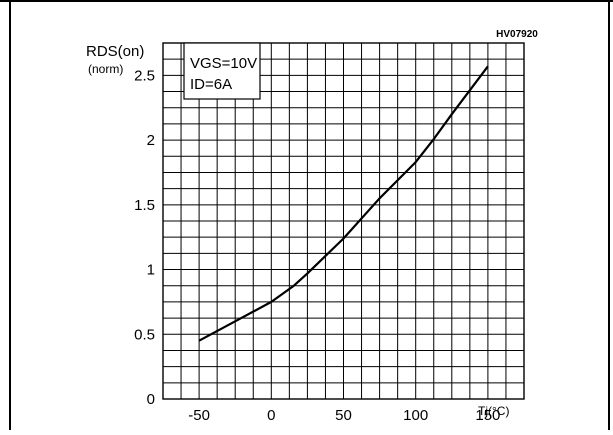 This screenshot has height=435, width=613. I want to click on x-tick-label: 50, so click(343, 415).